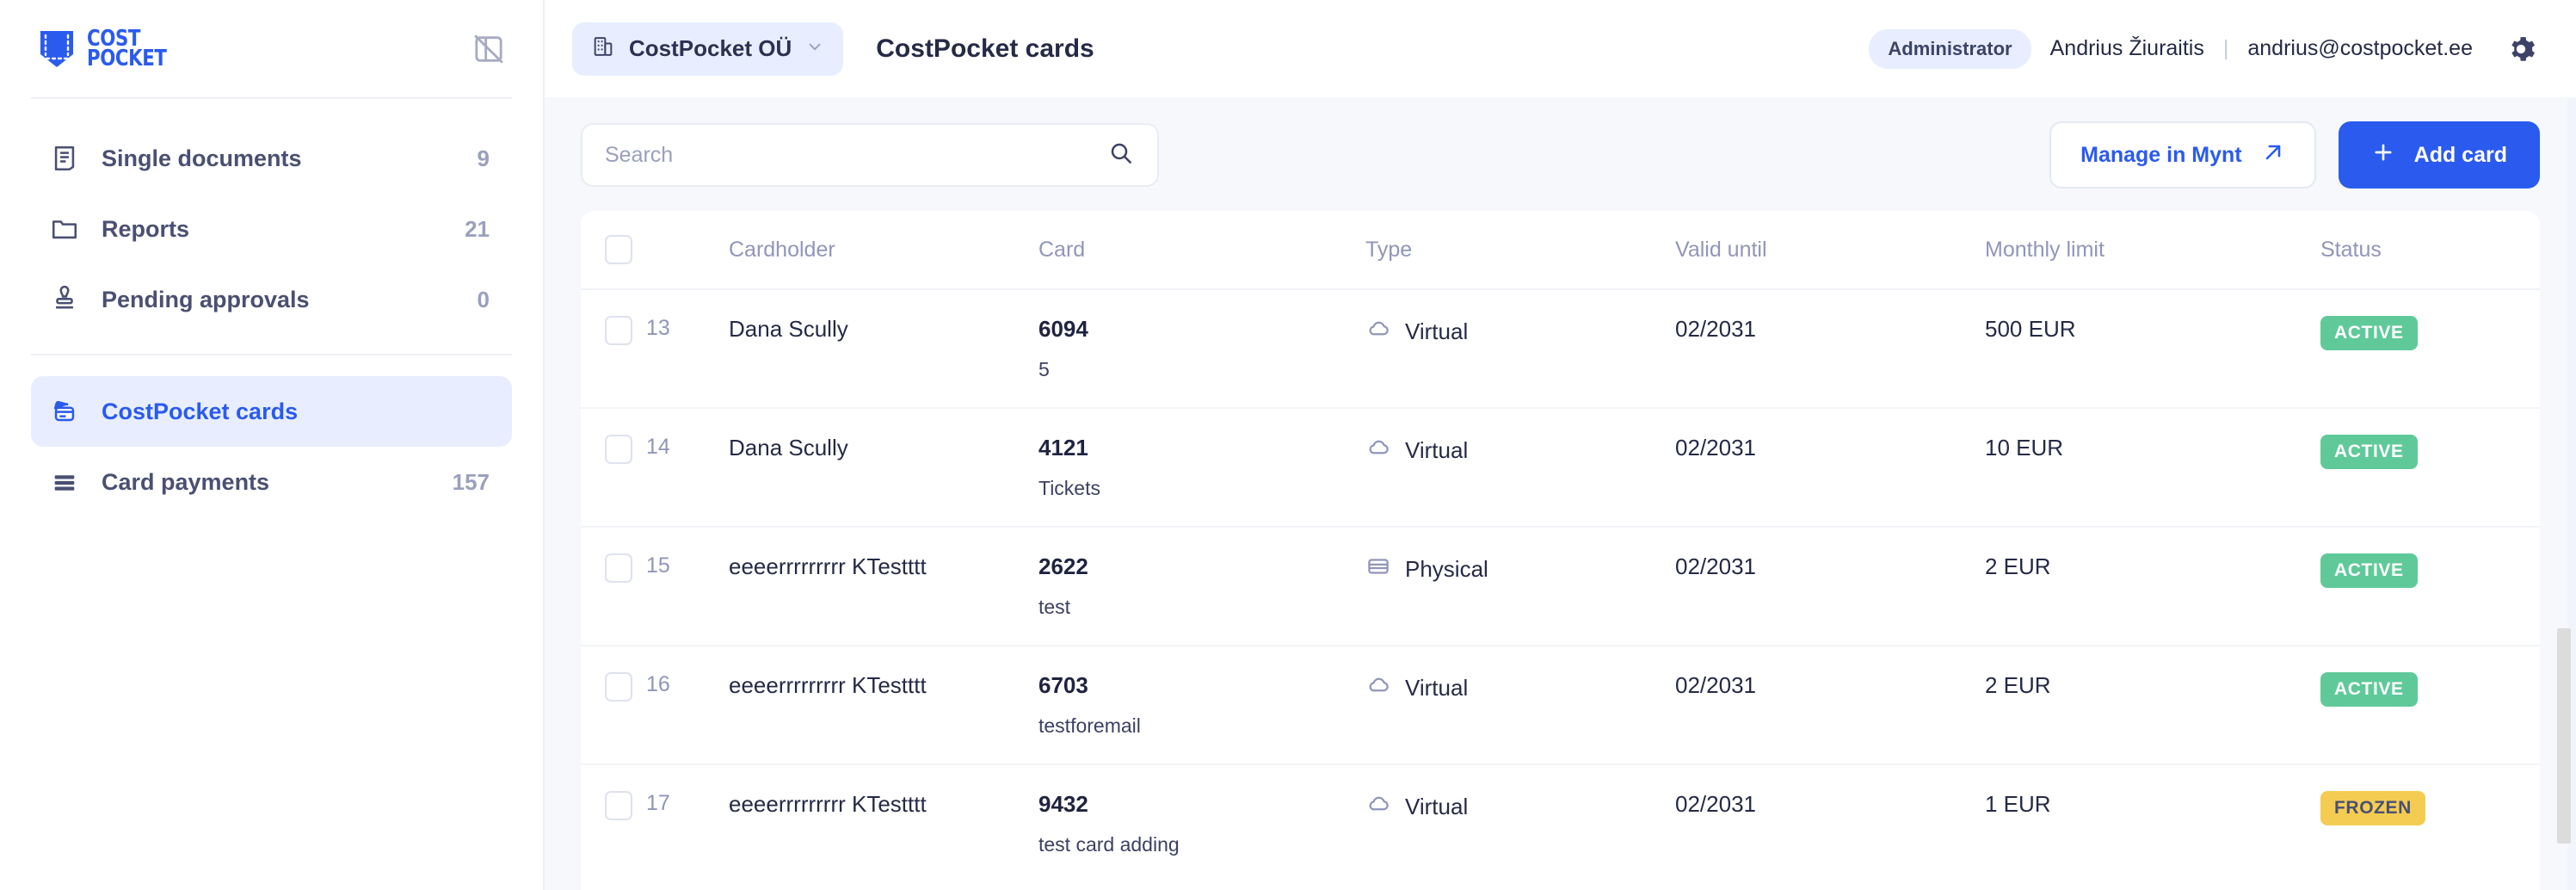 Image resolution: width=2576 pixels, height=890 pixels. Describe the element at coordinates (687, 250) in the screenshot. I see `column-header-id` at that location.